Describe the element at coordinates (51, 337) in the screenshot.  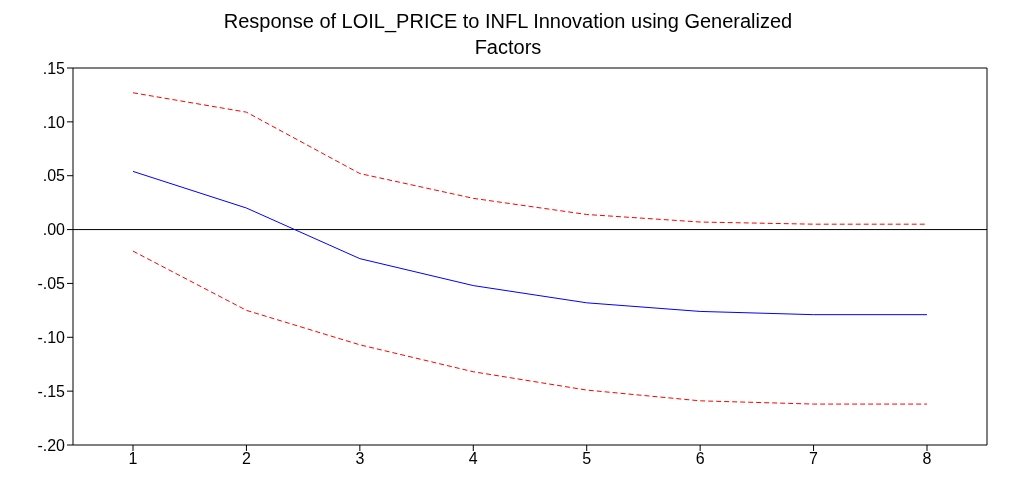
I see `y-tick-label: -.10` at that location.